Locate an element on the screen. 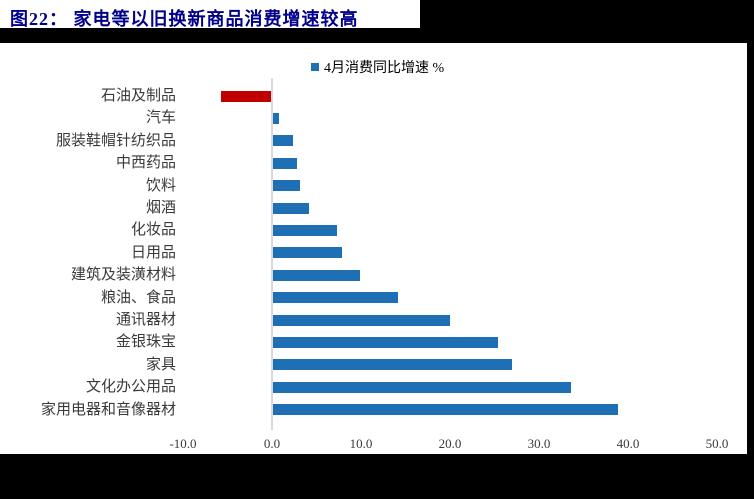 The image size is (754, 499). chart-row: 烟酒 is located at coordinates (377, 208).